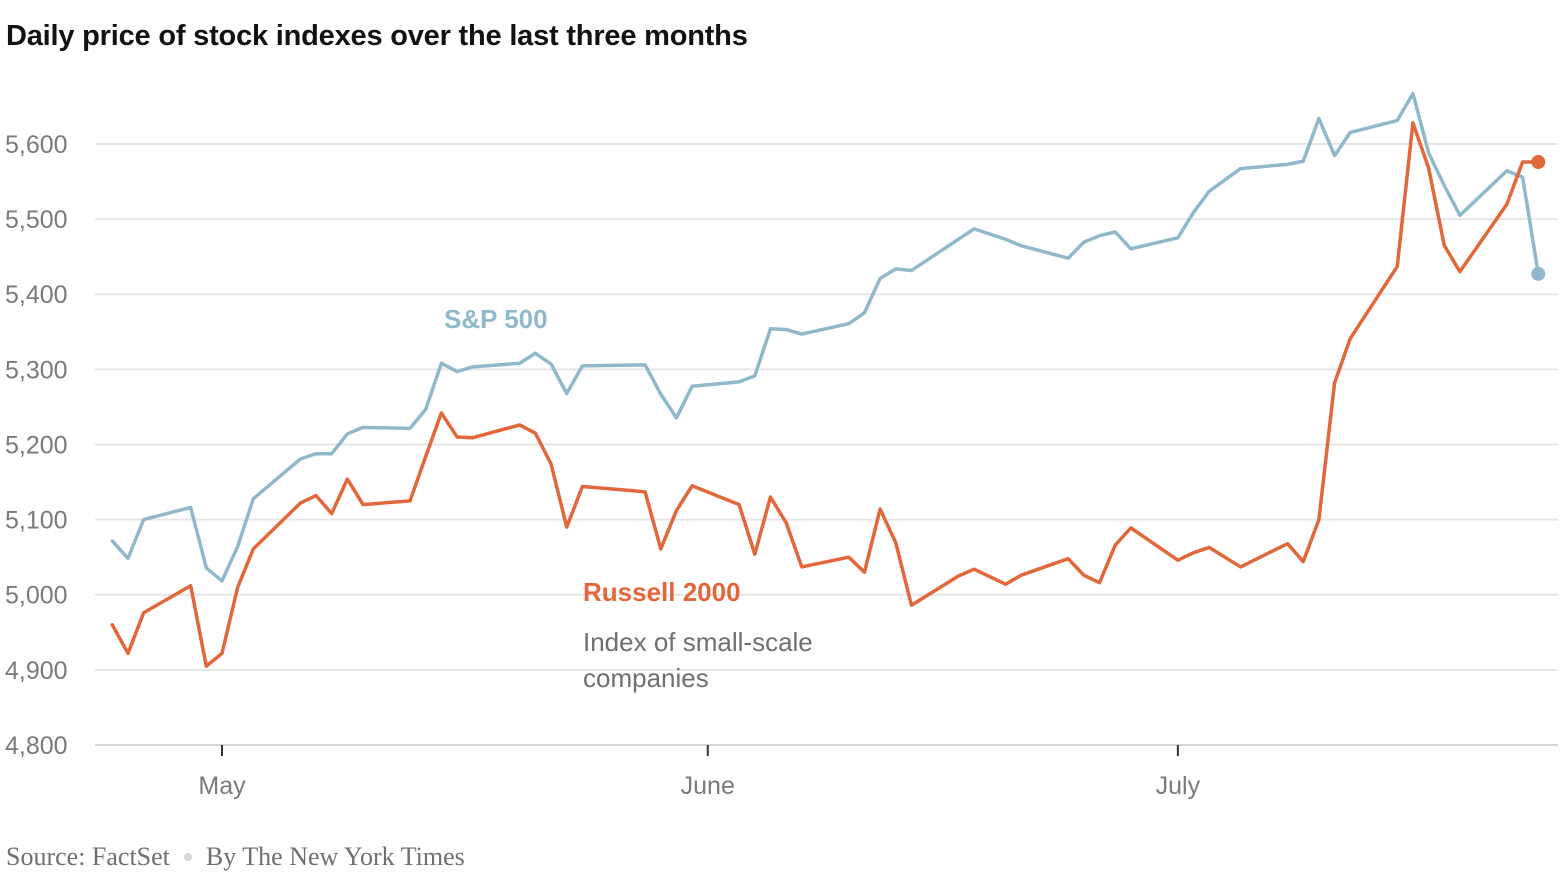 Image resolution: width=1568 pixels, height=882 pixels. Describe the element at coordinates (496, 319) in the screenshot. I see `series-label-sp500: S&P 500` at that location.